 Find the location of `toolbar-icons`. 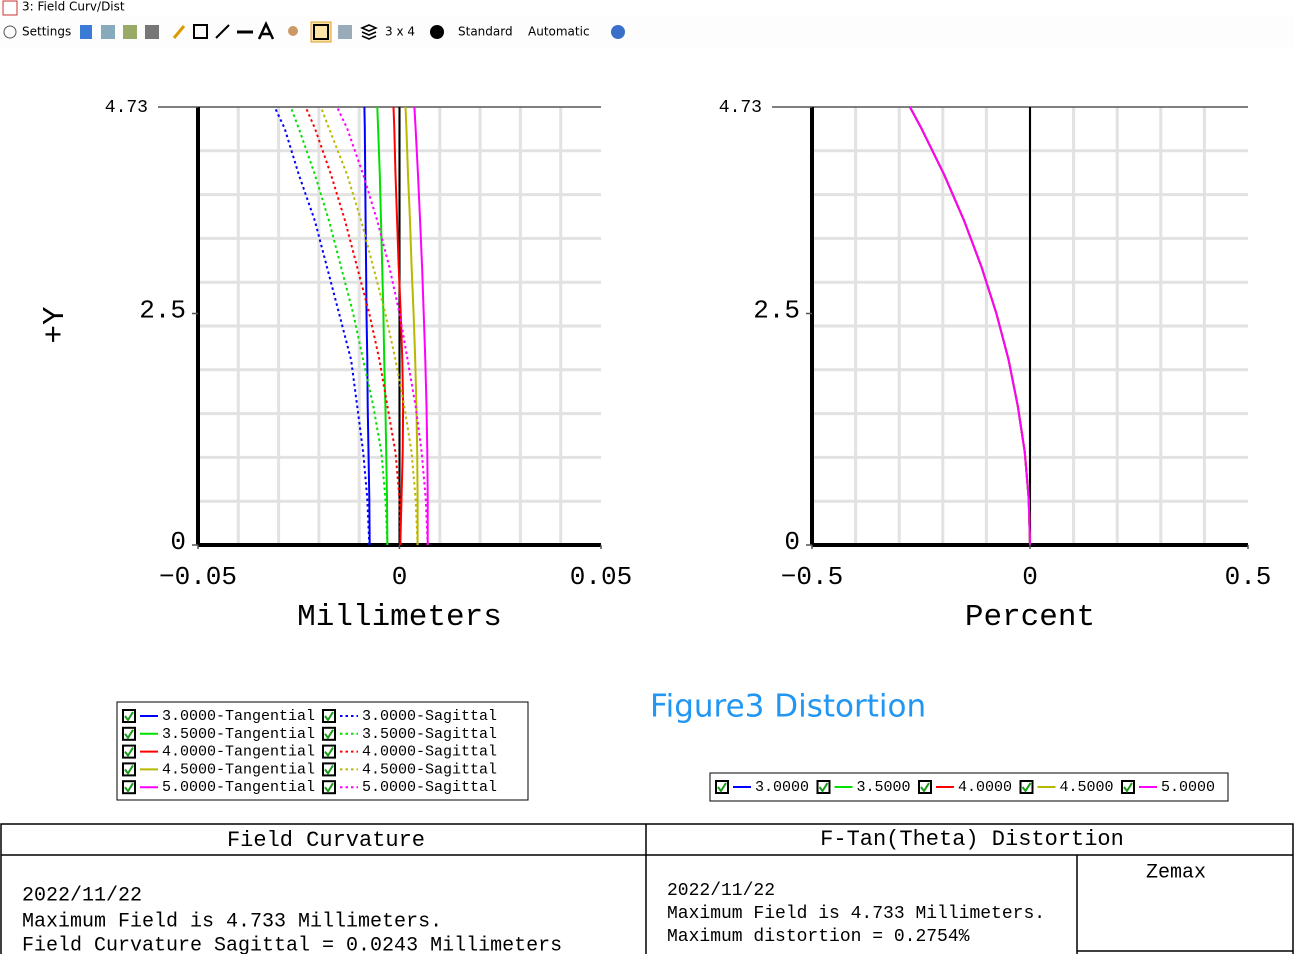

toolbar-icons is located at coordinates (352, 32).